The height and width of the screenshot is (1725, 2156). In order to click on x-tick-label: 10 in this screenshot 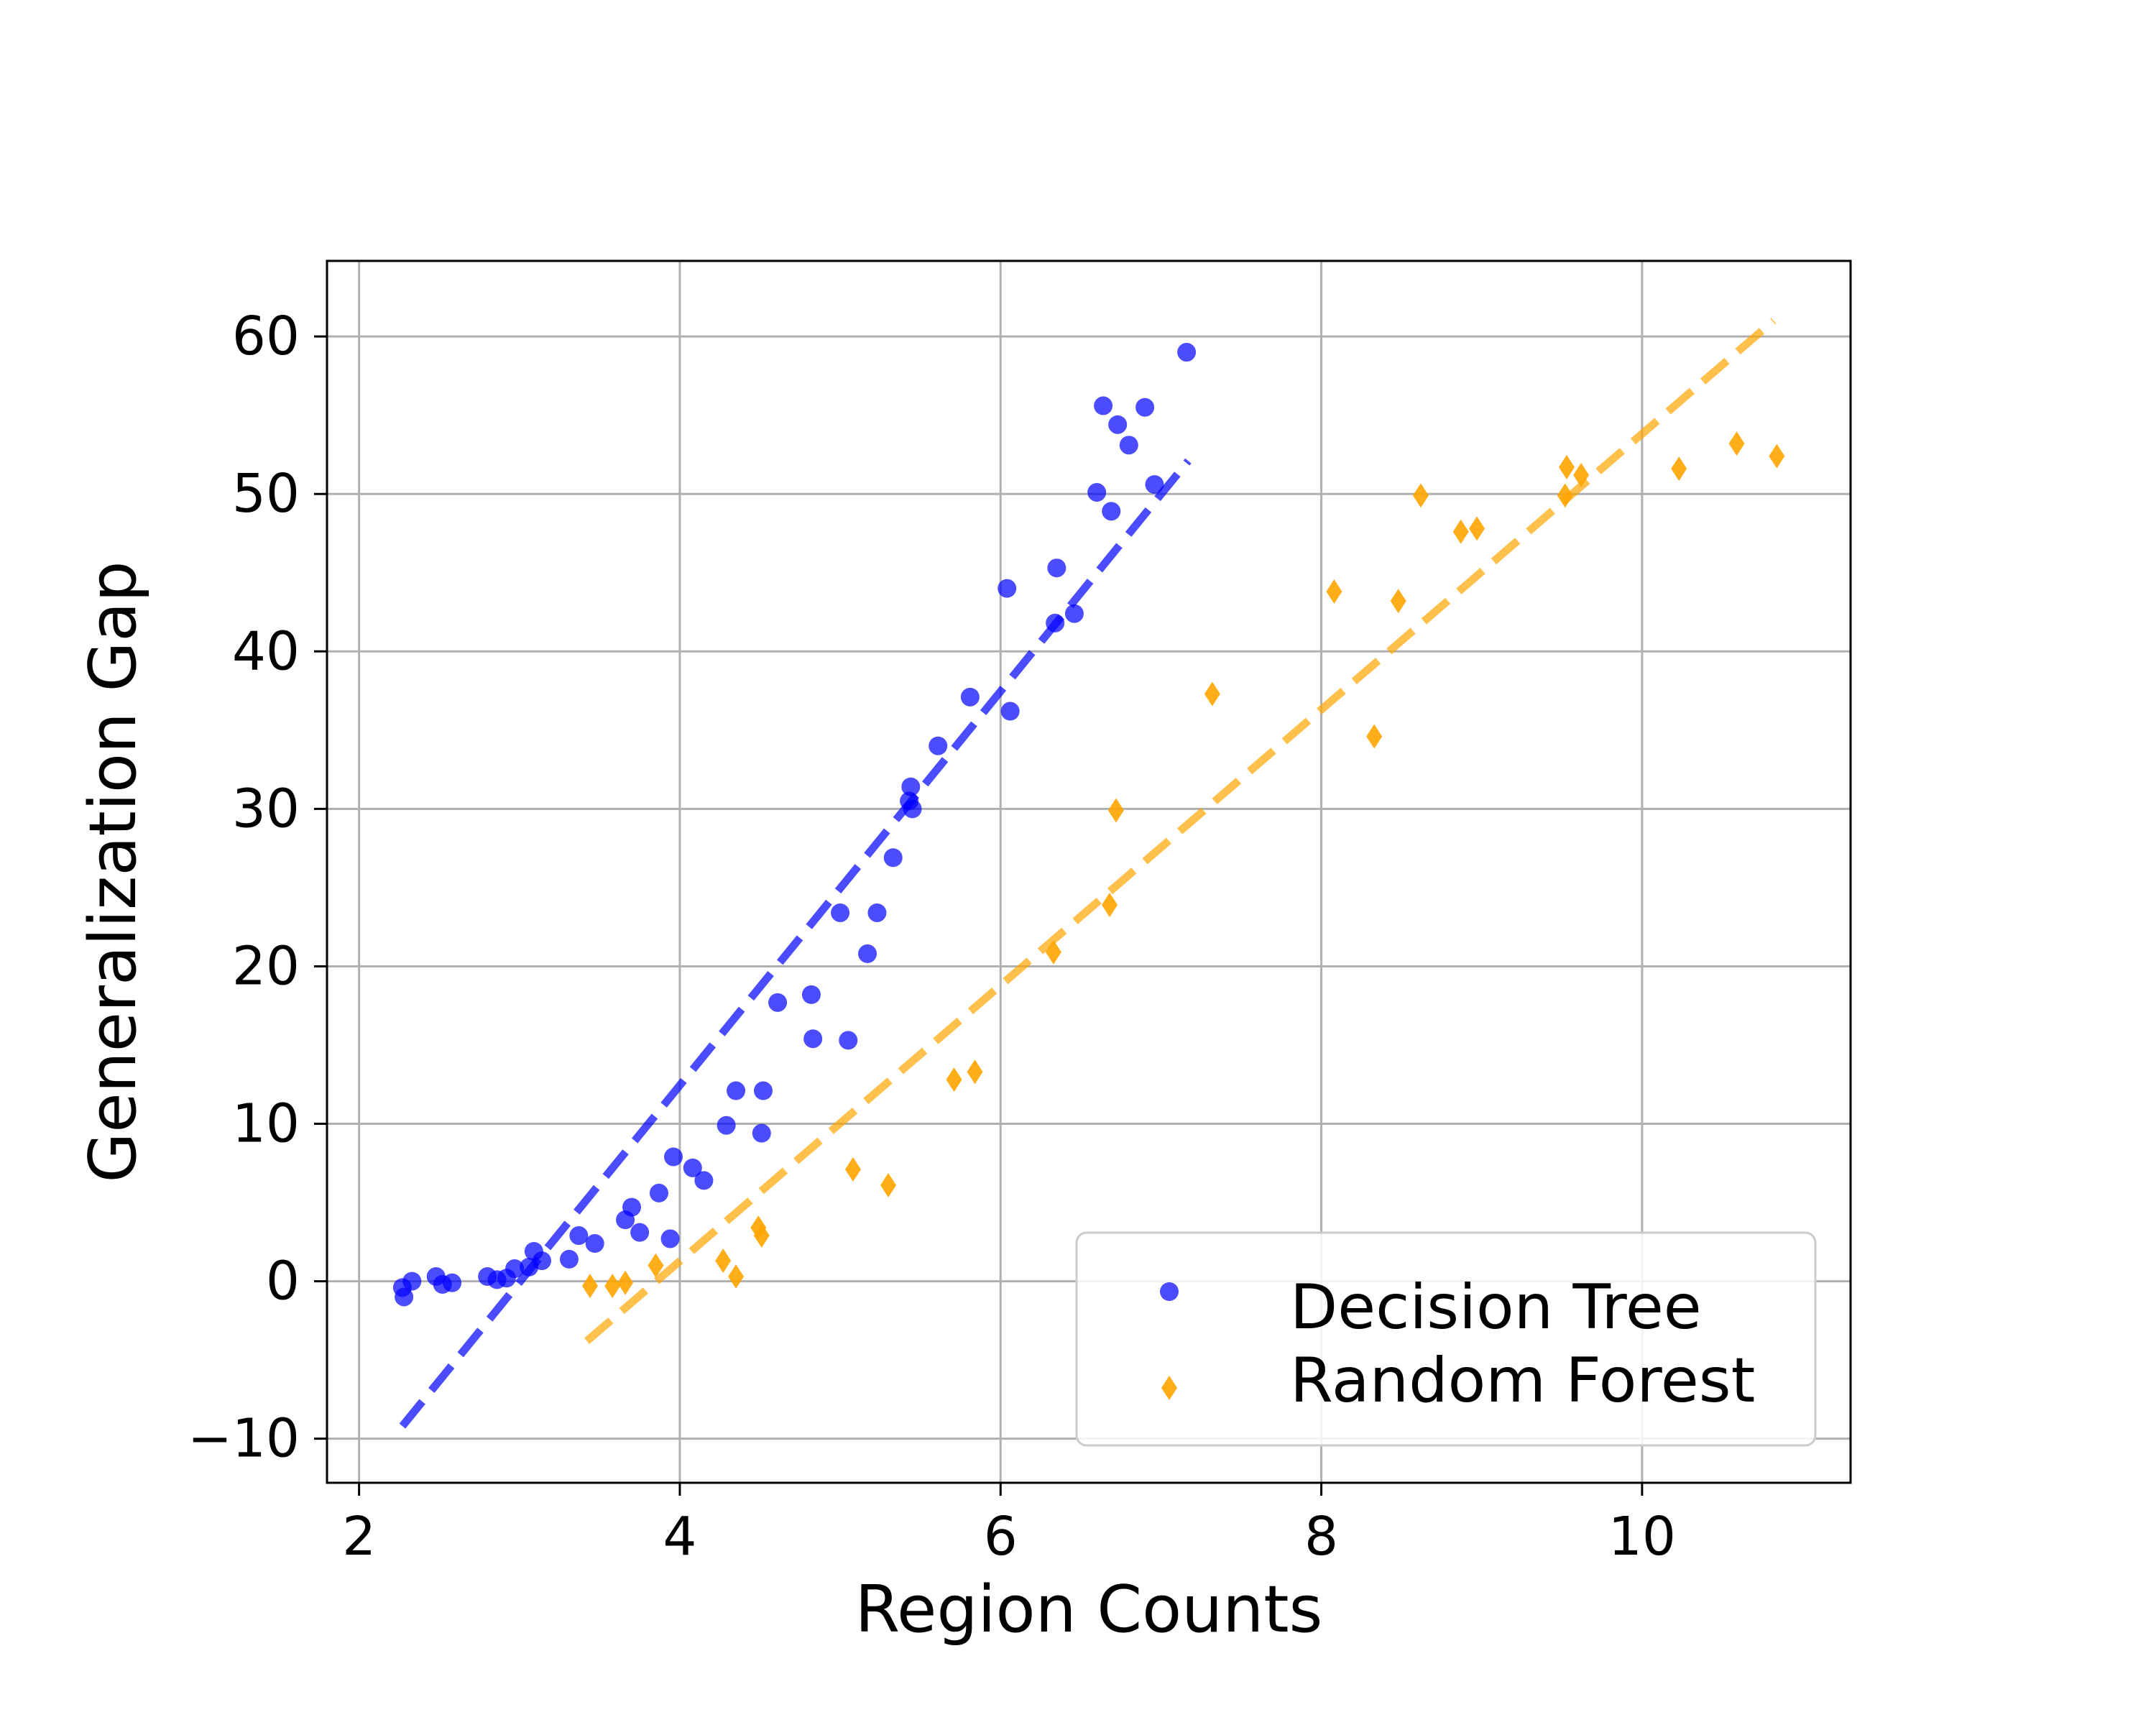, I will do `click(1642, 1537)`.